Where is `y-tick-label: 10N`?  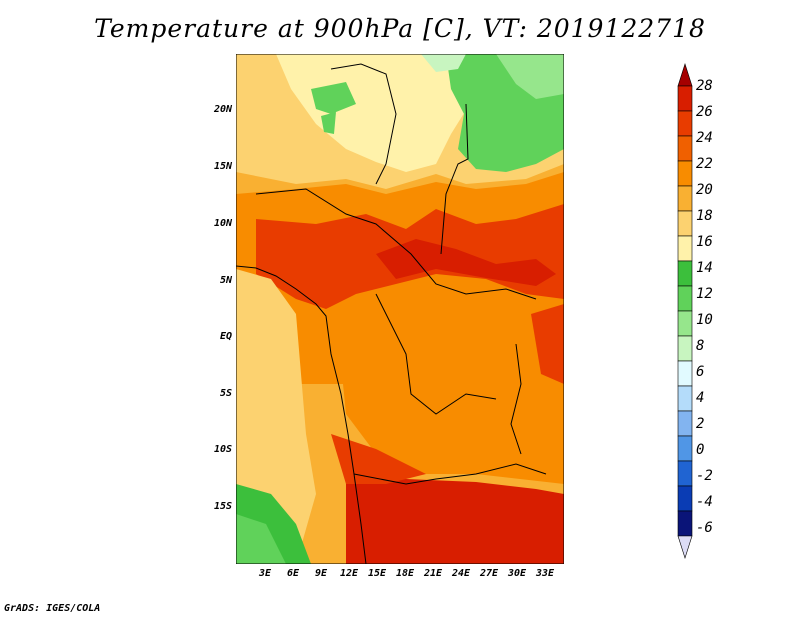 y-tick-label: 10N is located at coordinates (222, 223).